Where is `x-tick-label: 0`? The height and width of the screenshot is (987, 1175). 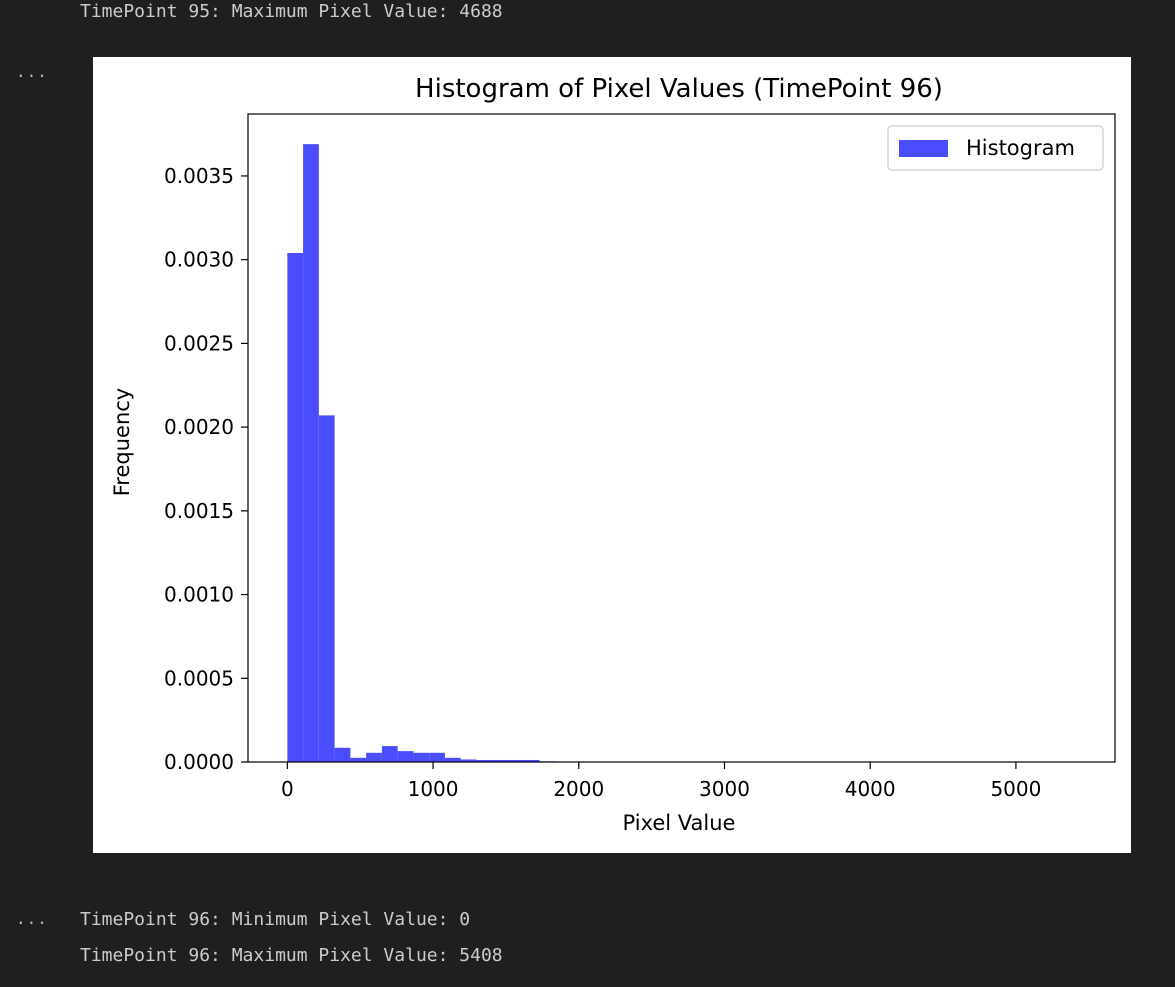
x-tick-label: 0 is located at coordinates (287, 789).